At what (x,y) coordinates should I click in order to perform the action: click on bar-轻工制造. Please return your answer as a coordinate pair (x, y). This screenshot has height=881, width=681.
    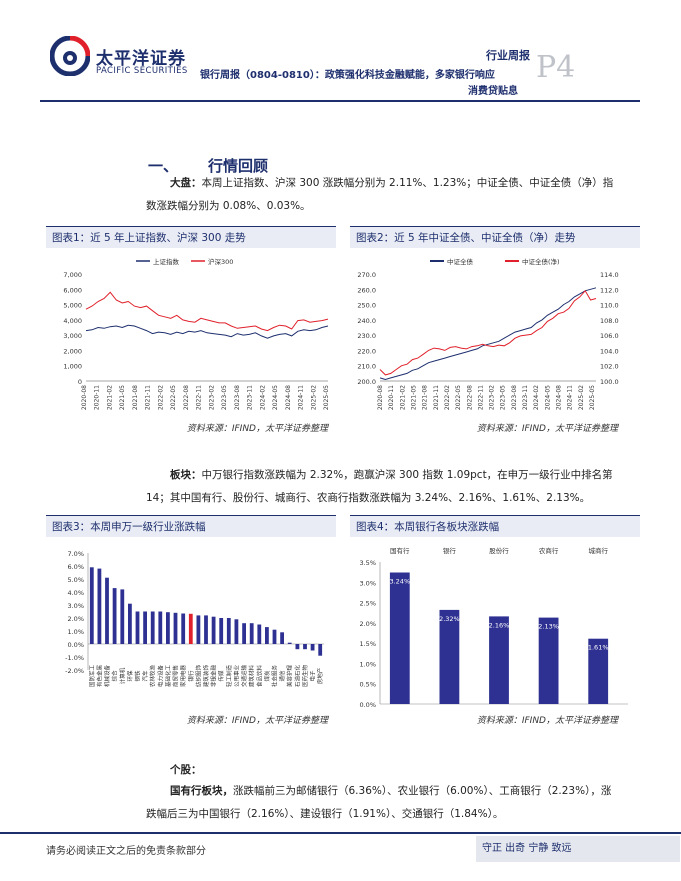
    Looking at the image, I should click on (228, 631).